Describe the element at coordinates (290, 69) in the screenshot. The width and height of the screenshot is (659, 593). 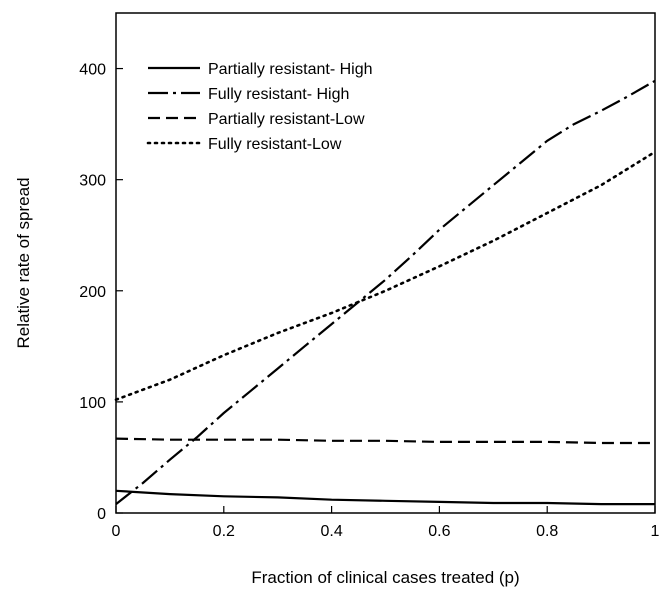
I see `legend-label: Partially resistant- High` at that location.